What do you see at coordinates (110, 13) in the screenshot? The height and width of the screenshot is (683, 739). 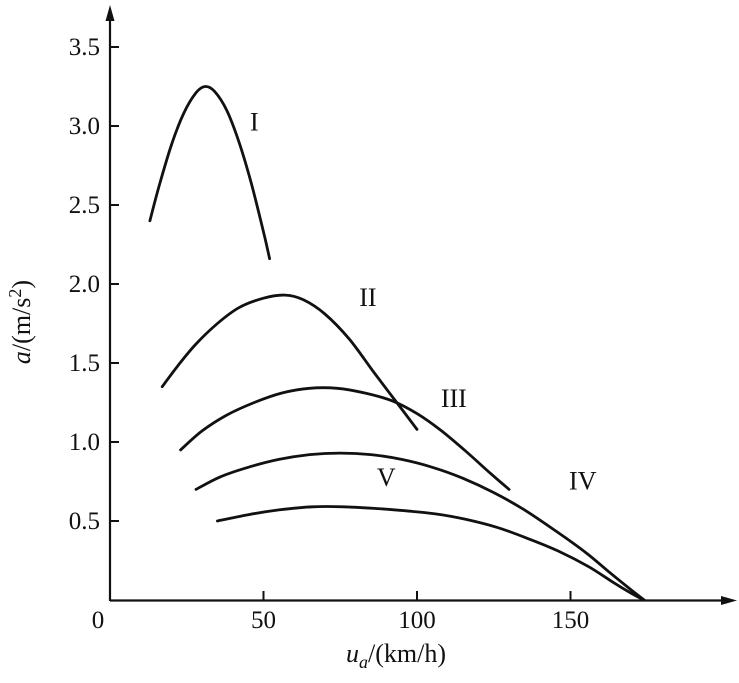 I see `y-axis-arrowhead` at bounding box center [110, 13].